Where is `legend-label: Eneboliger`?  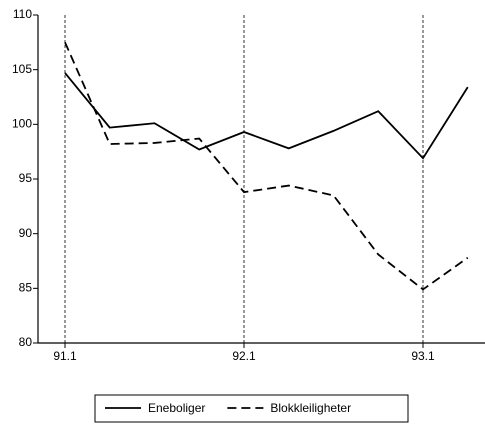 legend-label: Eneboliger is located at coordinates (176, 408).